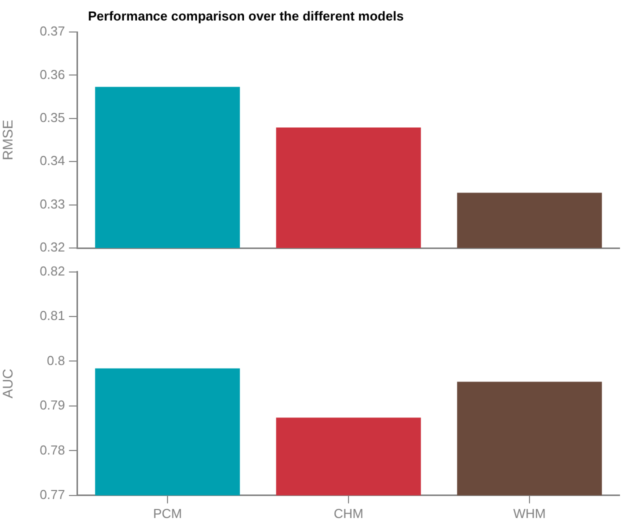 This screenshot has width=623, height=525. Describe the element at coordinates (349, 513) in the screenshot. I see `x-tick-label: CHM` at that location.